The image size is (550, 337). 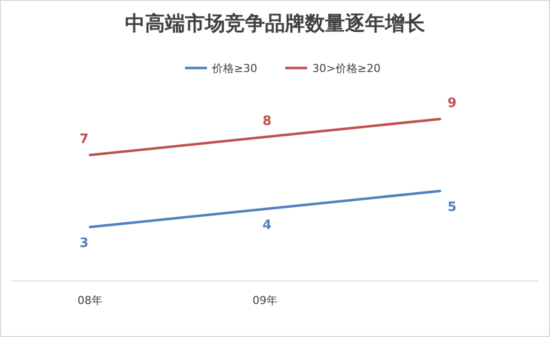 What do you see at coordinates (265, 300) in the screenshot?
I see `x-tick-label: 09年` at bounding box center [265, 300].